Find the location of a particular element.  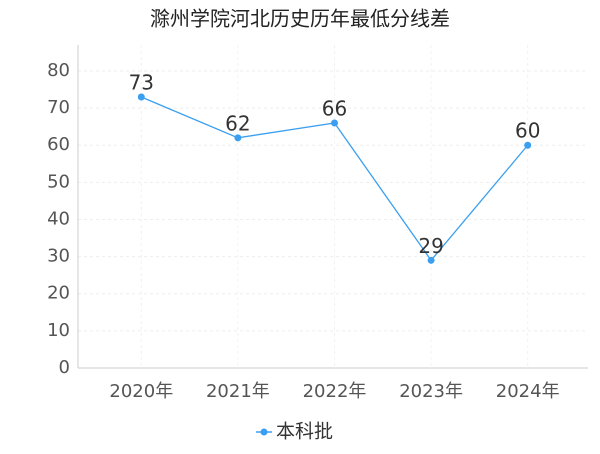

data-label: 60 is located at coordinates (527, 131).